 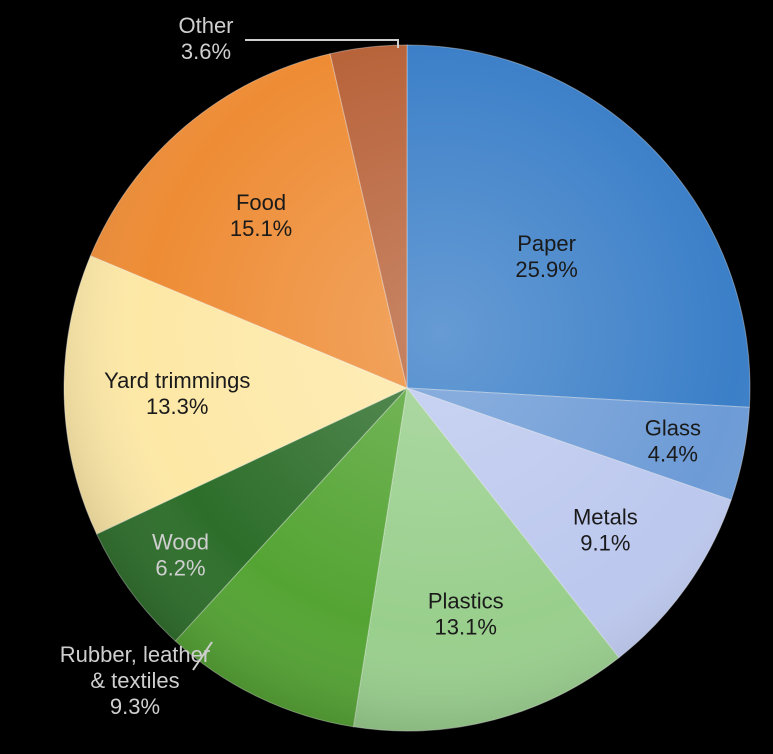 What do you see at coordinates (322, 43) in the screenshot?
I see `leader-line-other` at bounding box center [322, 43].